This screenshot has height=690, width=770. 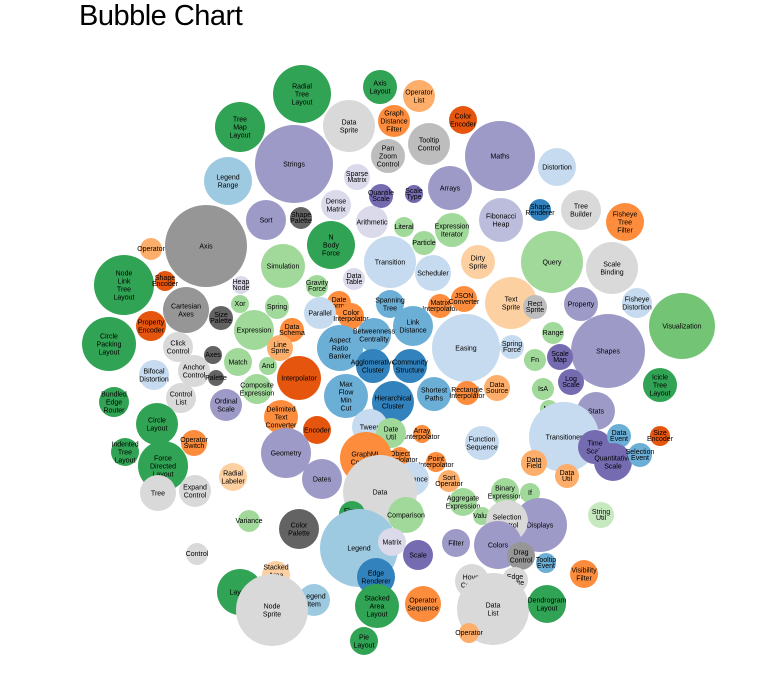 I want to click on bubble-bifocal-distortion: Bifocal Distortion, so click(x=154, y=375).